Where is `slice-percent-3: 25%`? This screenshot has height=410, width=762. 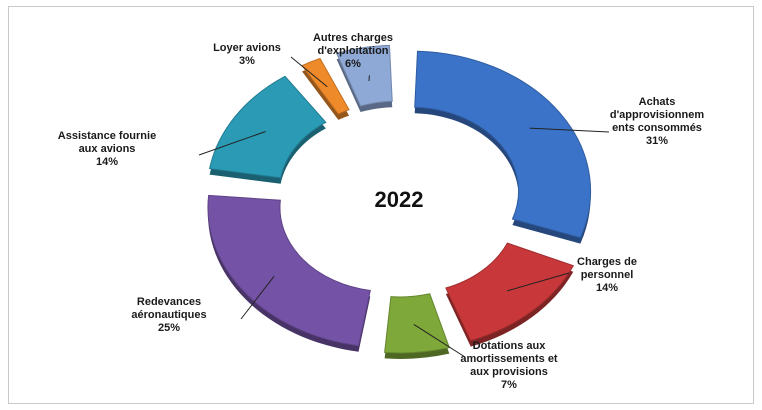
slice-percent-3: 25% is located at coordinates (169, 328).